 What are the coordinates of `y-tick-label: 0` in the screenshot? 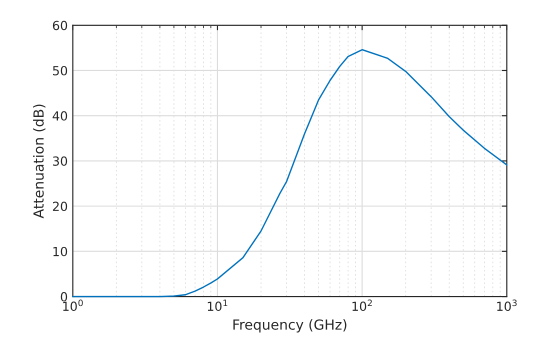 It's located at (64, 297).